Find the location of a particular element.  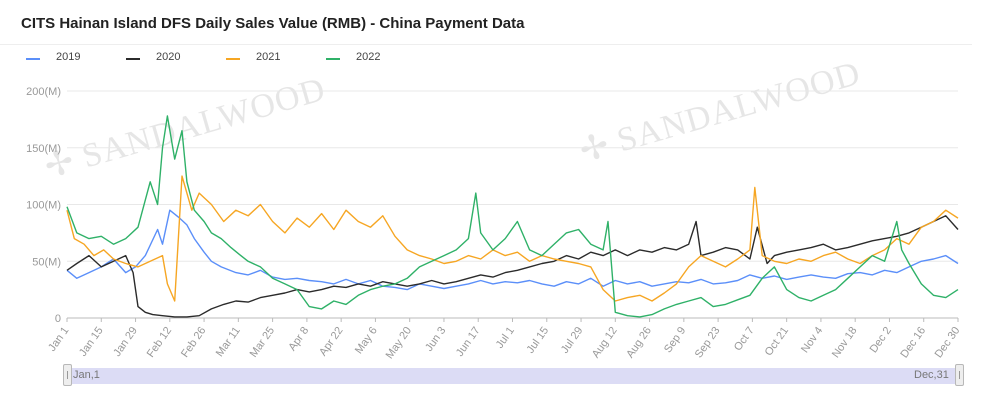

x-tick-label: Jul 1 is located at coordinates (505, 338).